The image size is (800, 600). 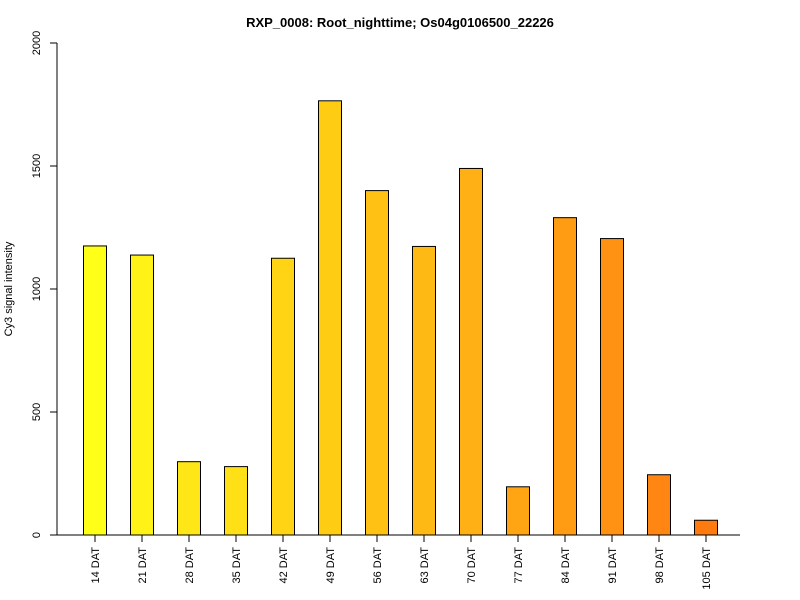 What do you see at coordinates (612, 387) in the screenshot?
I see `bar-91-dat` at bounding box center [612, 387].